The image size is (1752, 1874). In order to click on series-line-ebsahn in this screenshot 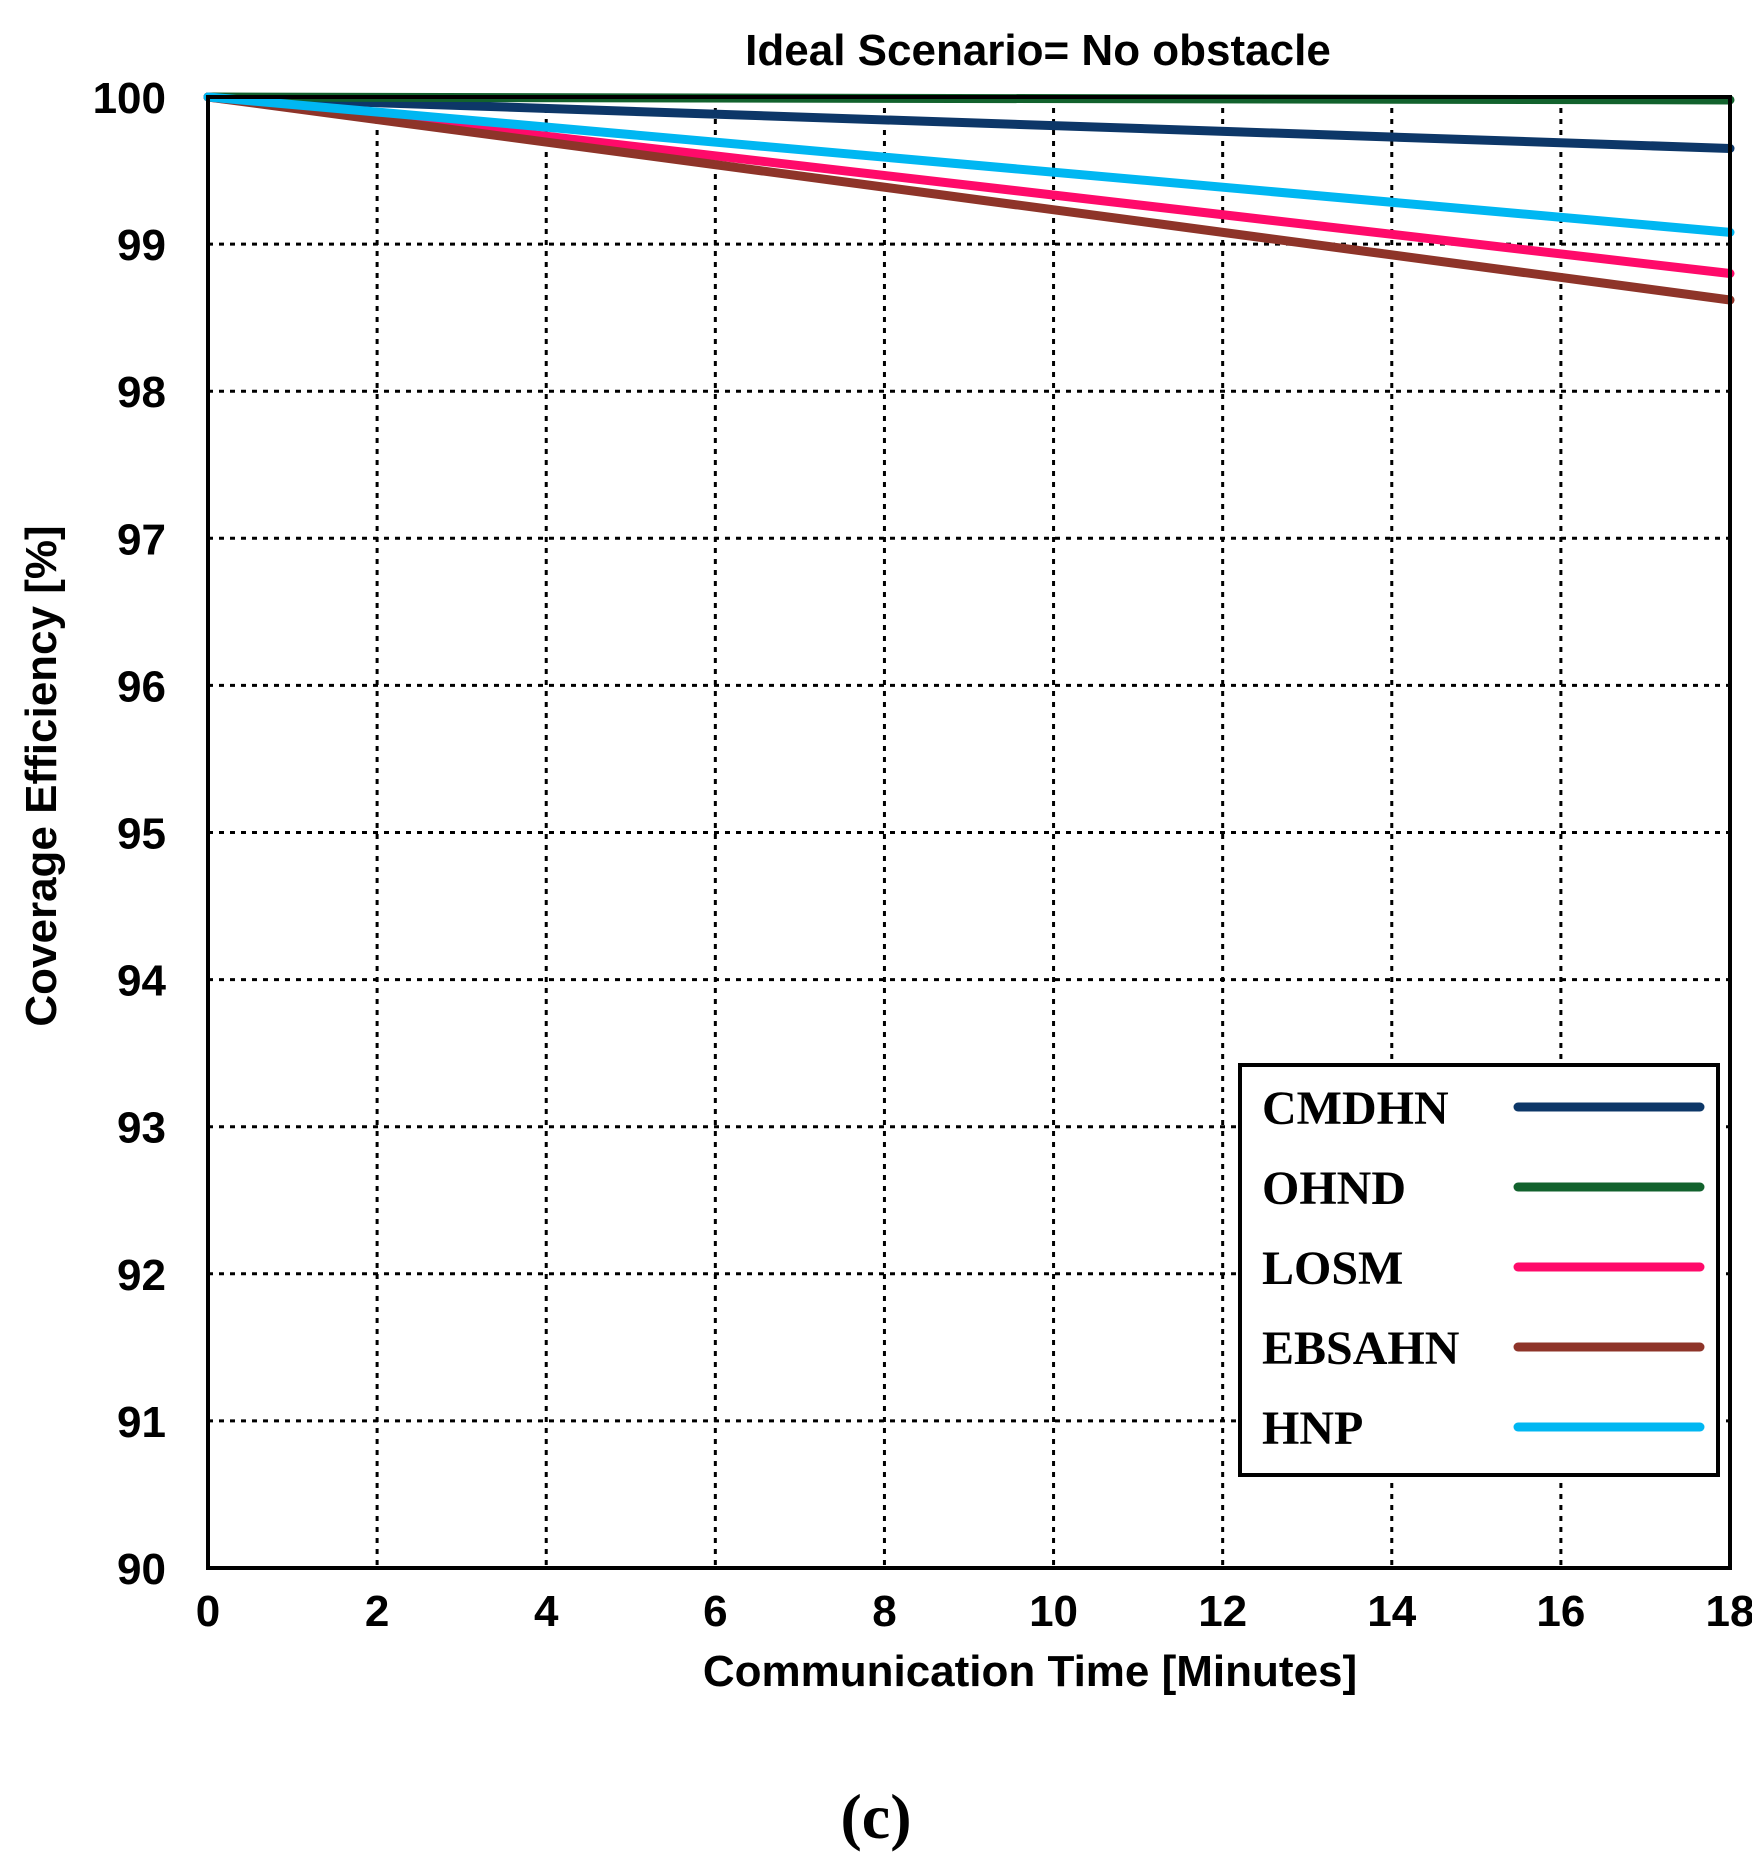, I will do `click(969, 198)`.